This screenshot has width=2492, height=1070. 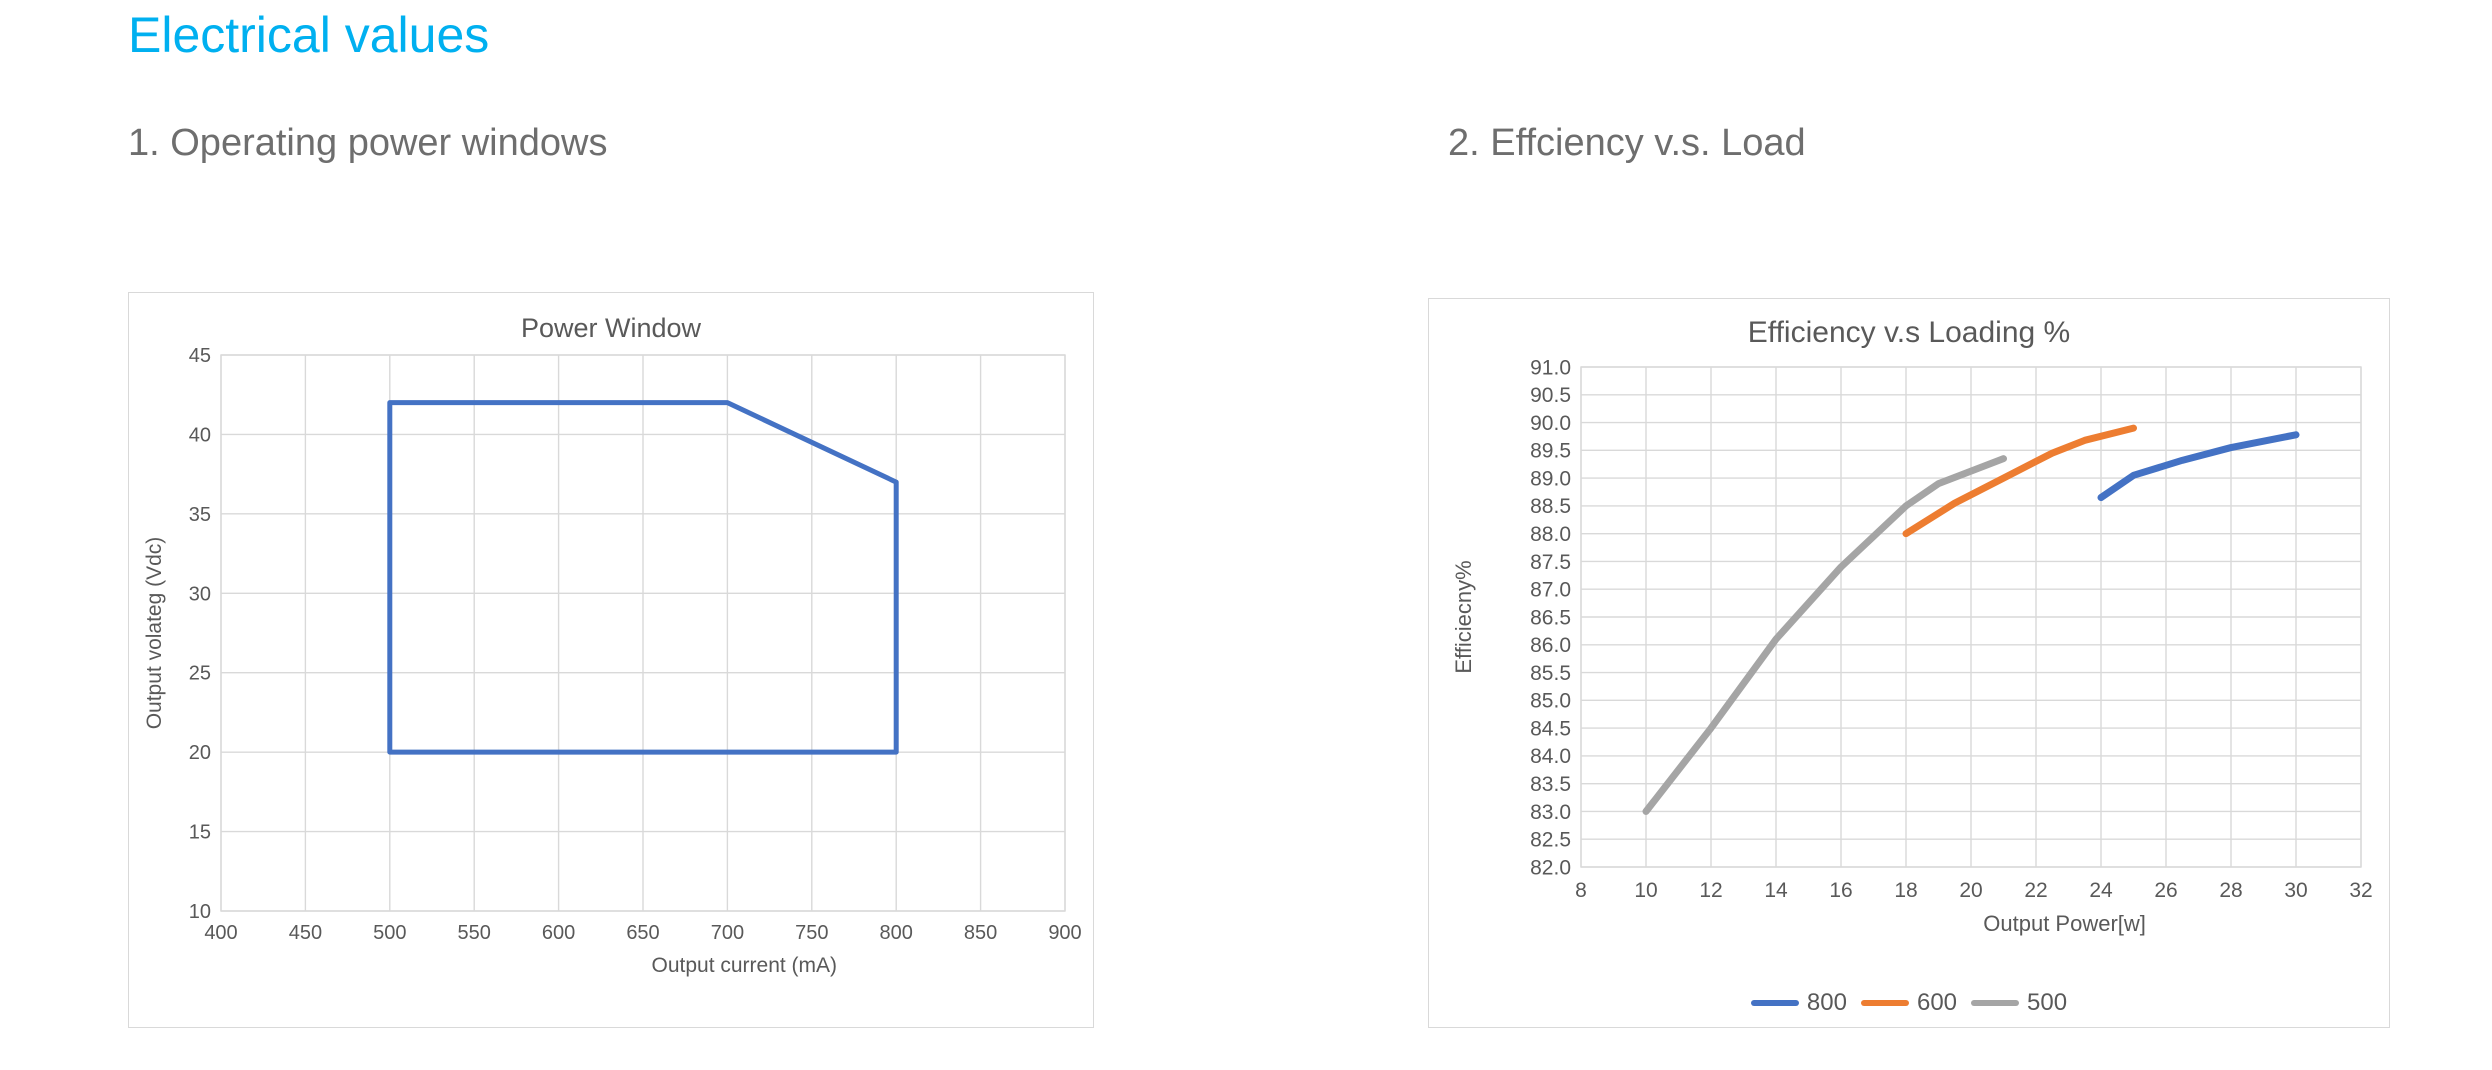 I want to click on x-axis-tick-label: 700, so click(x=727, y=933).